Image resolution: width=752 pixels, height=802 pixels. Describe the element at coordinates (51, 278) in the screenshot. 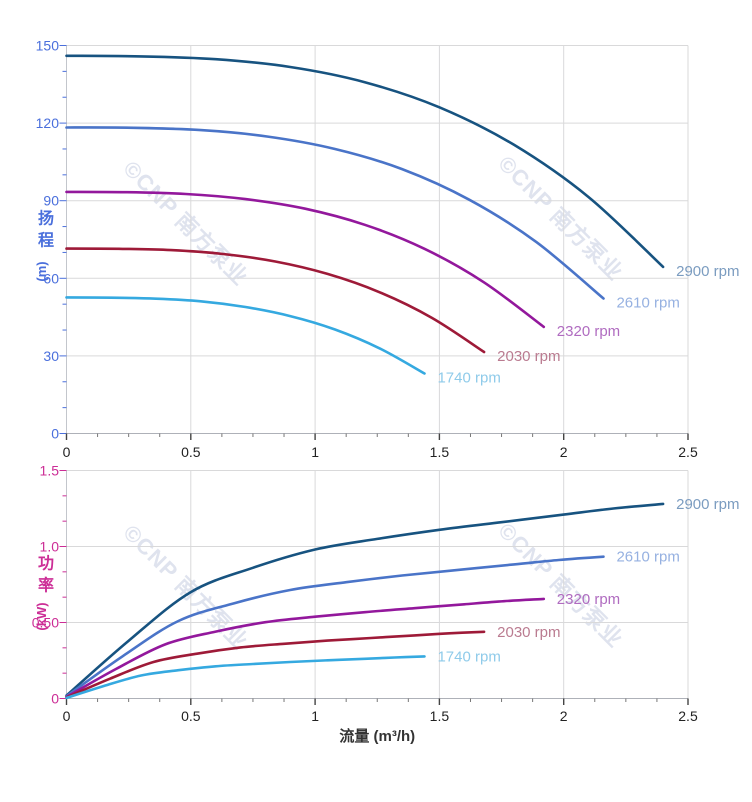

I see `y-tick-label: 60` at that location.